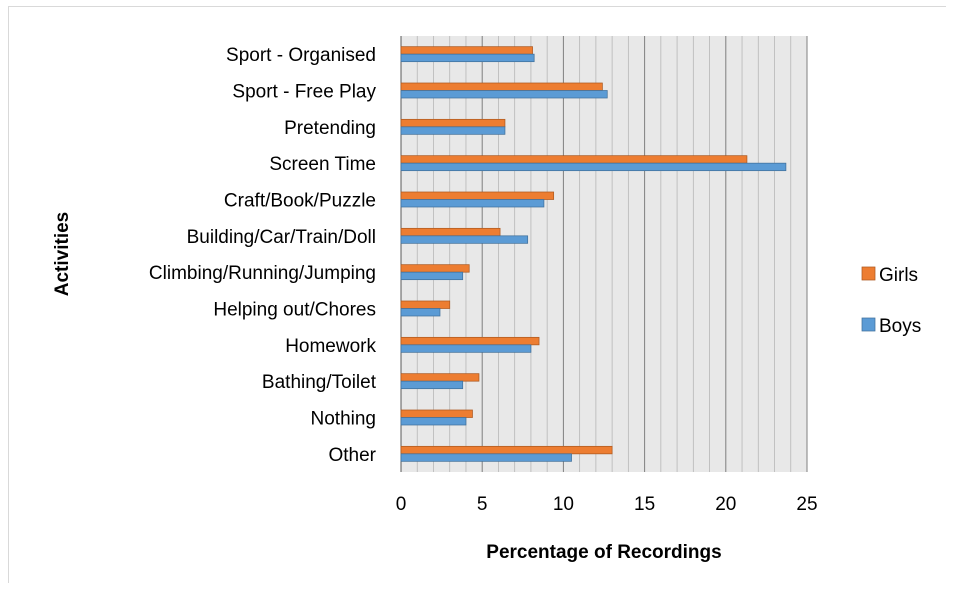 The image size is (954, 589). What do you see at coordinates (304, 92) in the screenshot?
I see `category-label: Sport - Free Play` at bounding box center [304, 92].